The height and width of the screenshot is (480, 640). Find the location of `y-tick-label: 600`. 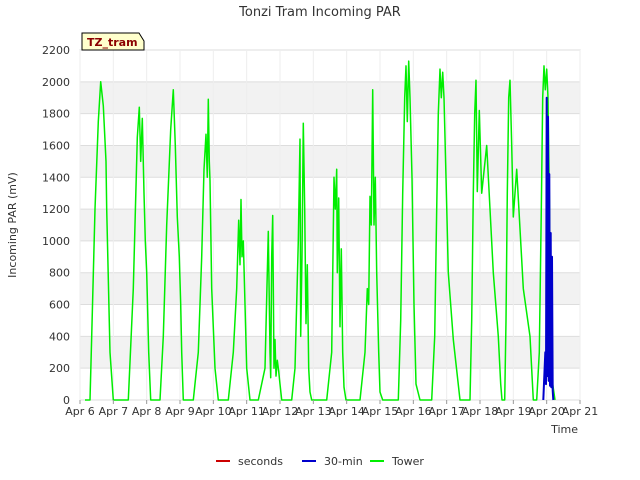

y-tick-label: 600 is located at coordinates (59, 305).